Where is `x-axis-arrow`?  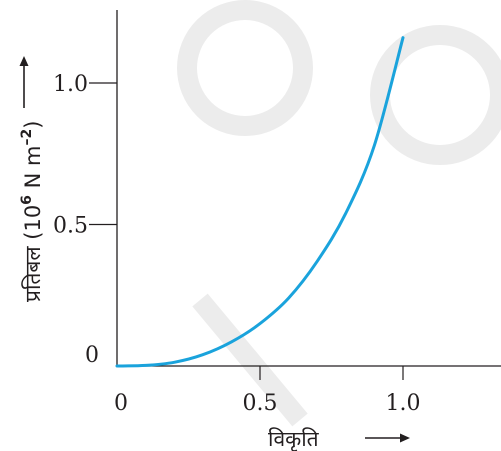 x-axis-arrow is located at coordinates (387, 438).